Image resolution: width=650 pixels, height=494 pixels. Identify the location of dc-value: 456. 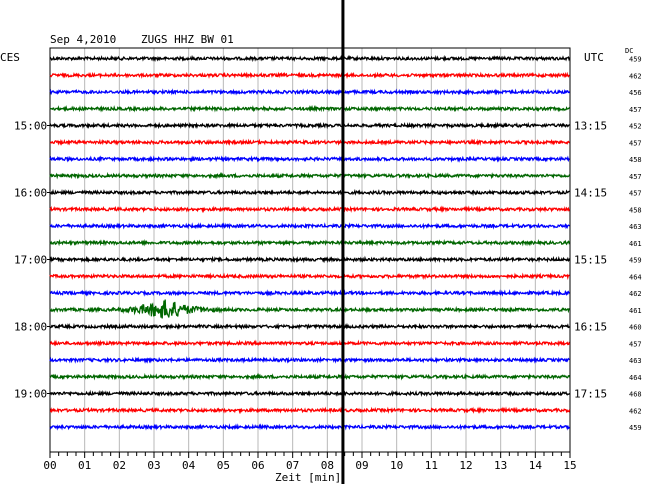
(635, 93).